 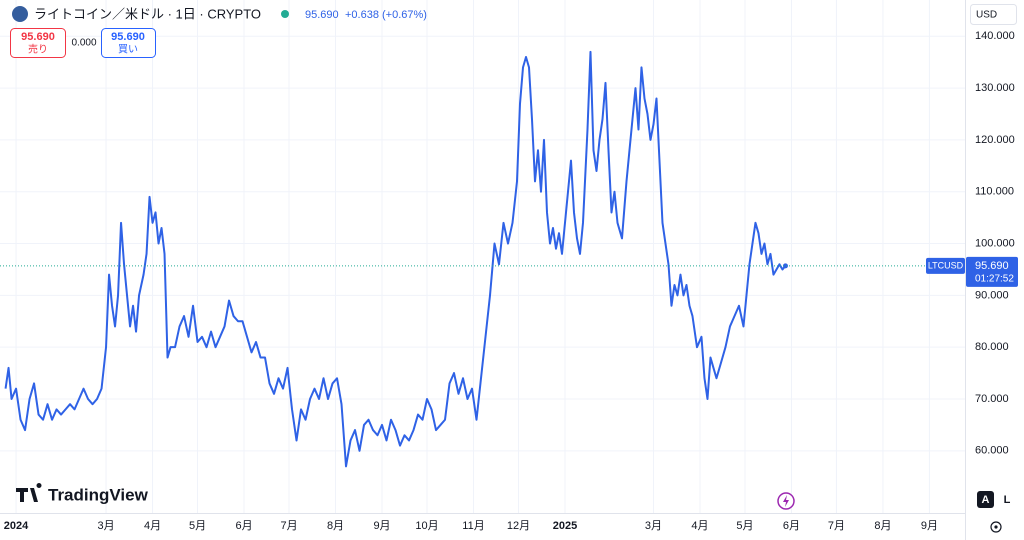 I want to click on y-tick-label: 110.000, so click(x=994, y=192).